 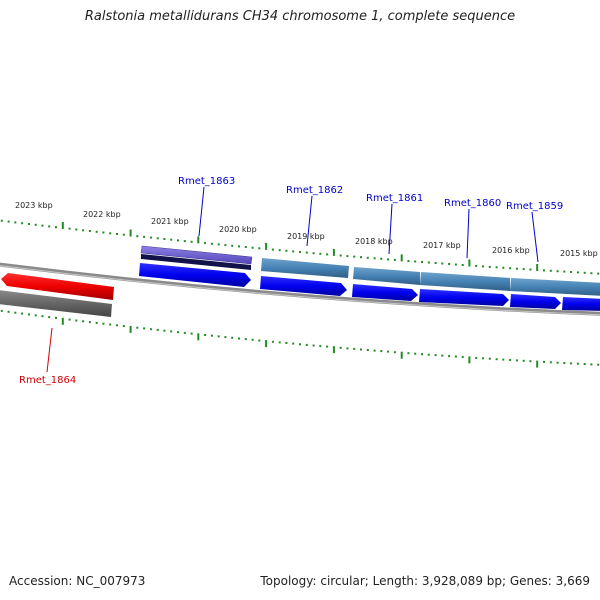 What do you see at coordinates (534, 206) in the screenshot?
I see `gene-label-rmet-1859: Rmet_1859` at bounding box center [534, 206].